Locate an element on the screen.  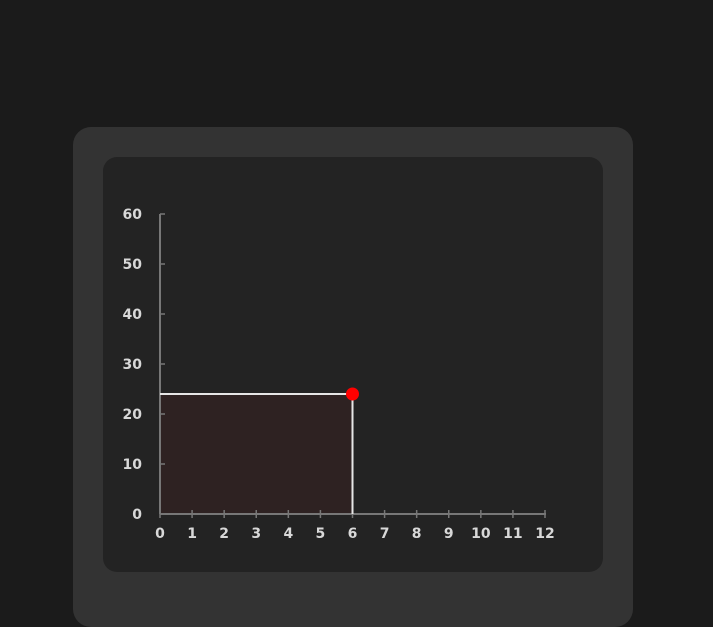
fill-layer is located at coordinates (256, 454).